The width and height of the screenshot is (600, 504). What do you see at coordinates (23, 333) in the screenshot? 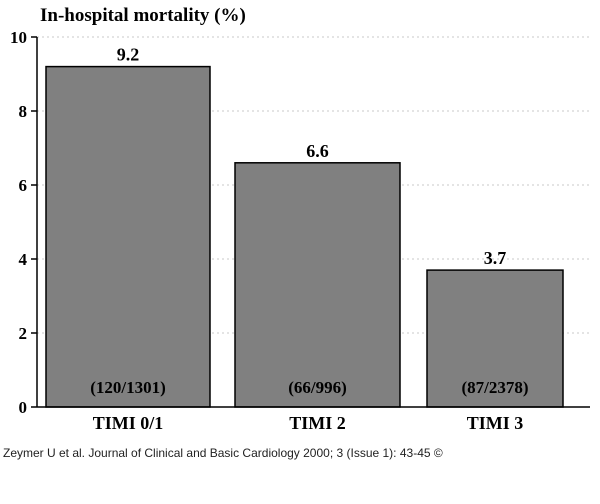
I see `y-tick-label: 2` at bounding box center [23, 333].